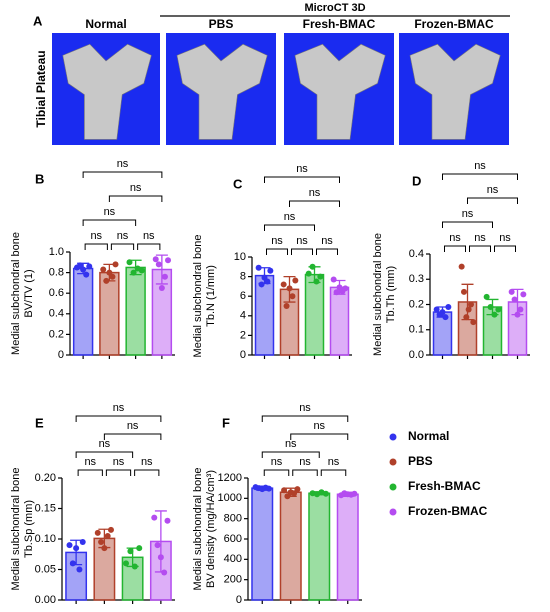  Describe the element at coordinates (45, 478) in the screenshot. I see `y-tick-label: 0.20` at that location.